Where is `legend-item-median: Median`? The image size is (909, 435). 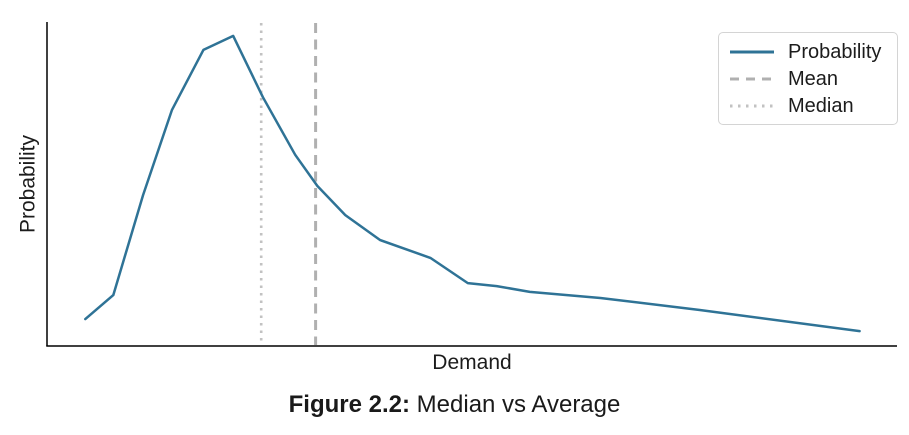 legend-item-median: Median is located at coordinates (808, 105).